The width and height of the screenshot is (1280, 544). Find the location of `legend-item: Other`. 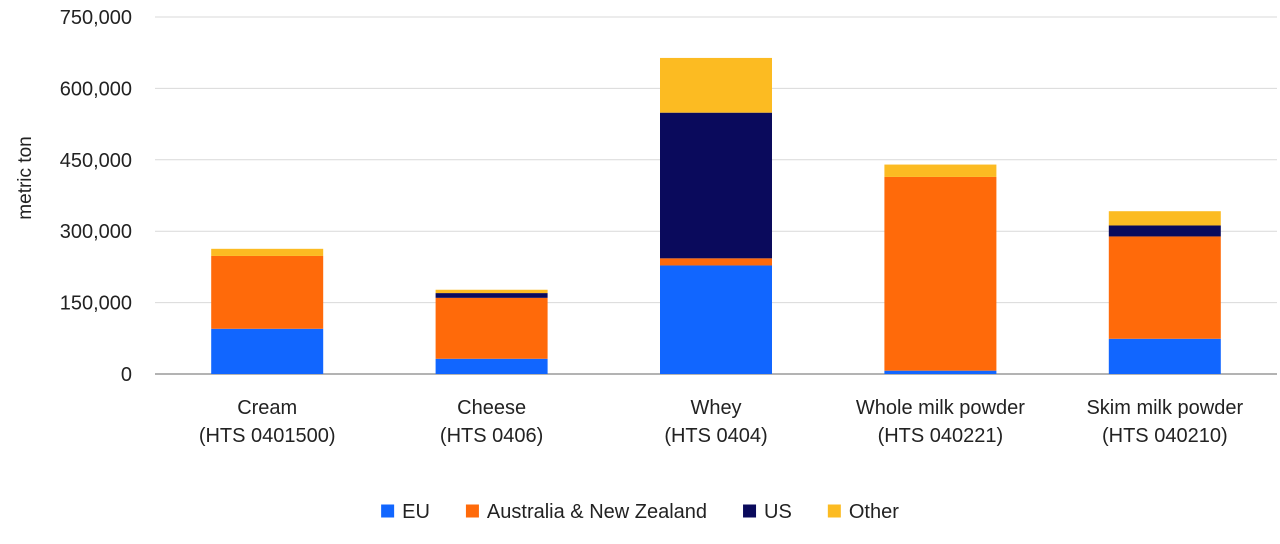

legend-item: Other is located at coordinates (863, 512).